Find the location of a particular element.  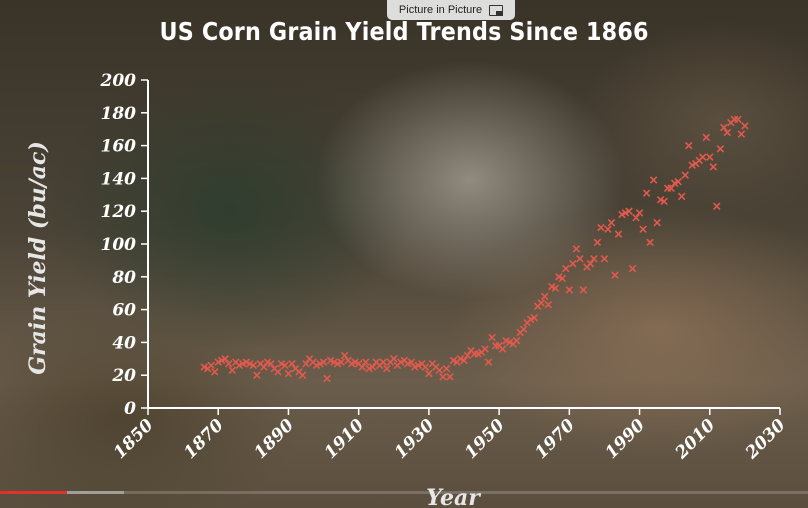

picture-in-picture-button: Picture in Picture is located at coordinates (451, 10).